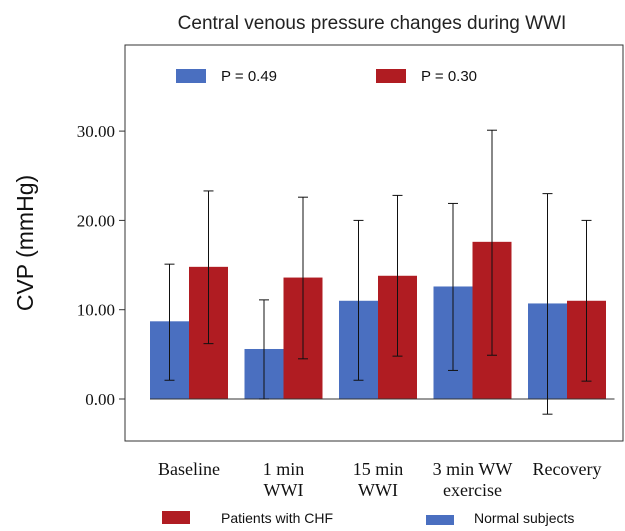 The width and height of the screenshot is (625, 531). What do you see at coordinates (449, 76) in the screenshot?
I see `p-value-label: P = 0.30` at bounding box center [449, 76].